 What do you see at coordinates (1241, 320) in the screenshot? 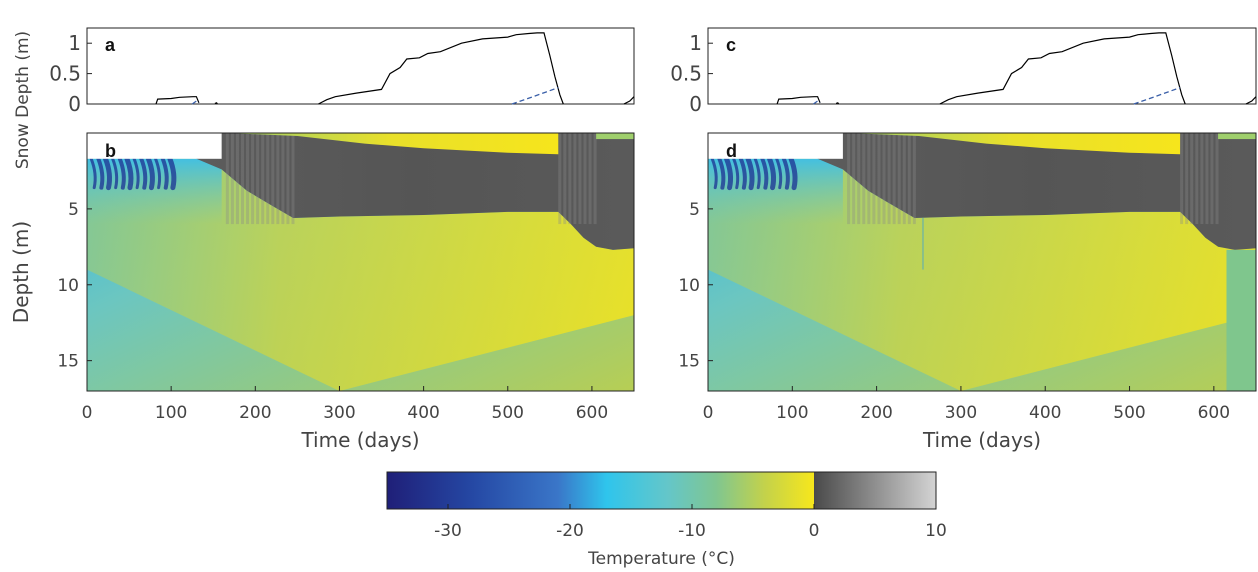
I see `discontinuity-block` at bounding box center [1241, 320].